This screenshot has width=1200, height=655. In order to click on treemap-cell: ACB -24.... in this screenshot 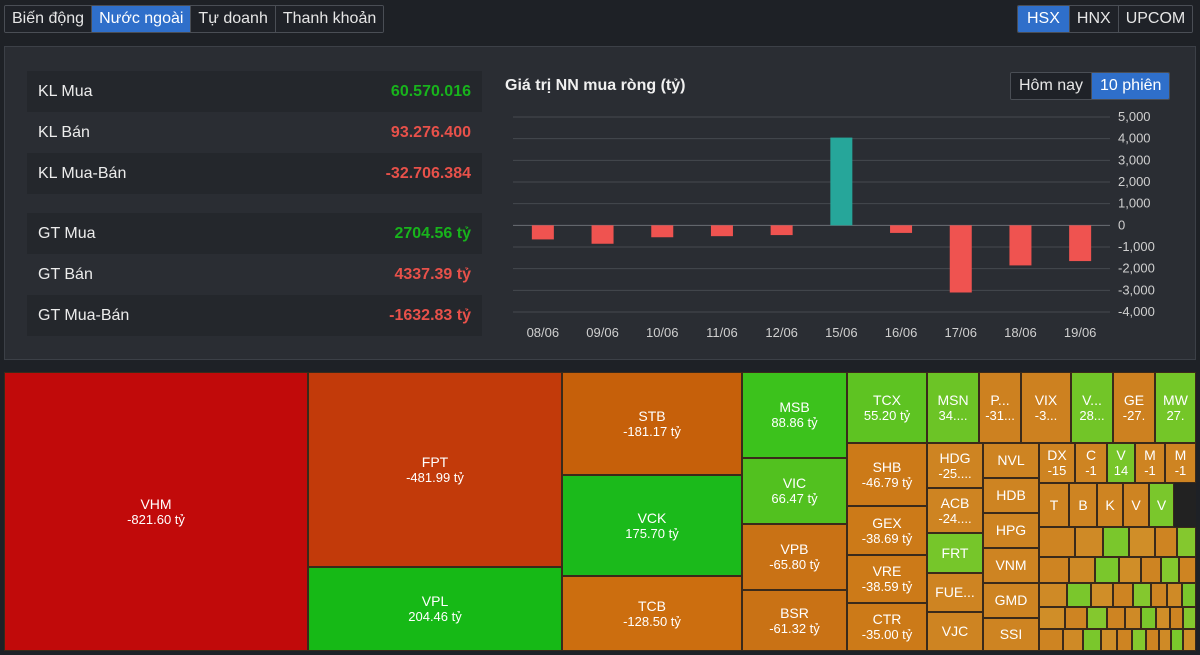, I will do `click(955, 510)`.